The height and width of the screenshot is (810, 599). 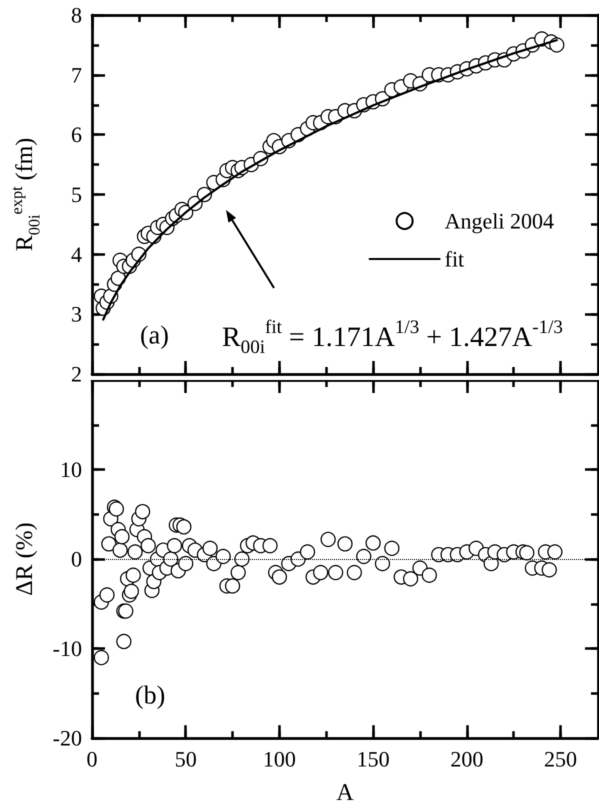 What do you see at coordinates (76, 75) in the screenshot?
I see `y-tick-label: 7` at bounding box center [76, 75].